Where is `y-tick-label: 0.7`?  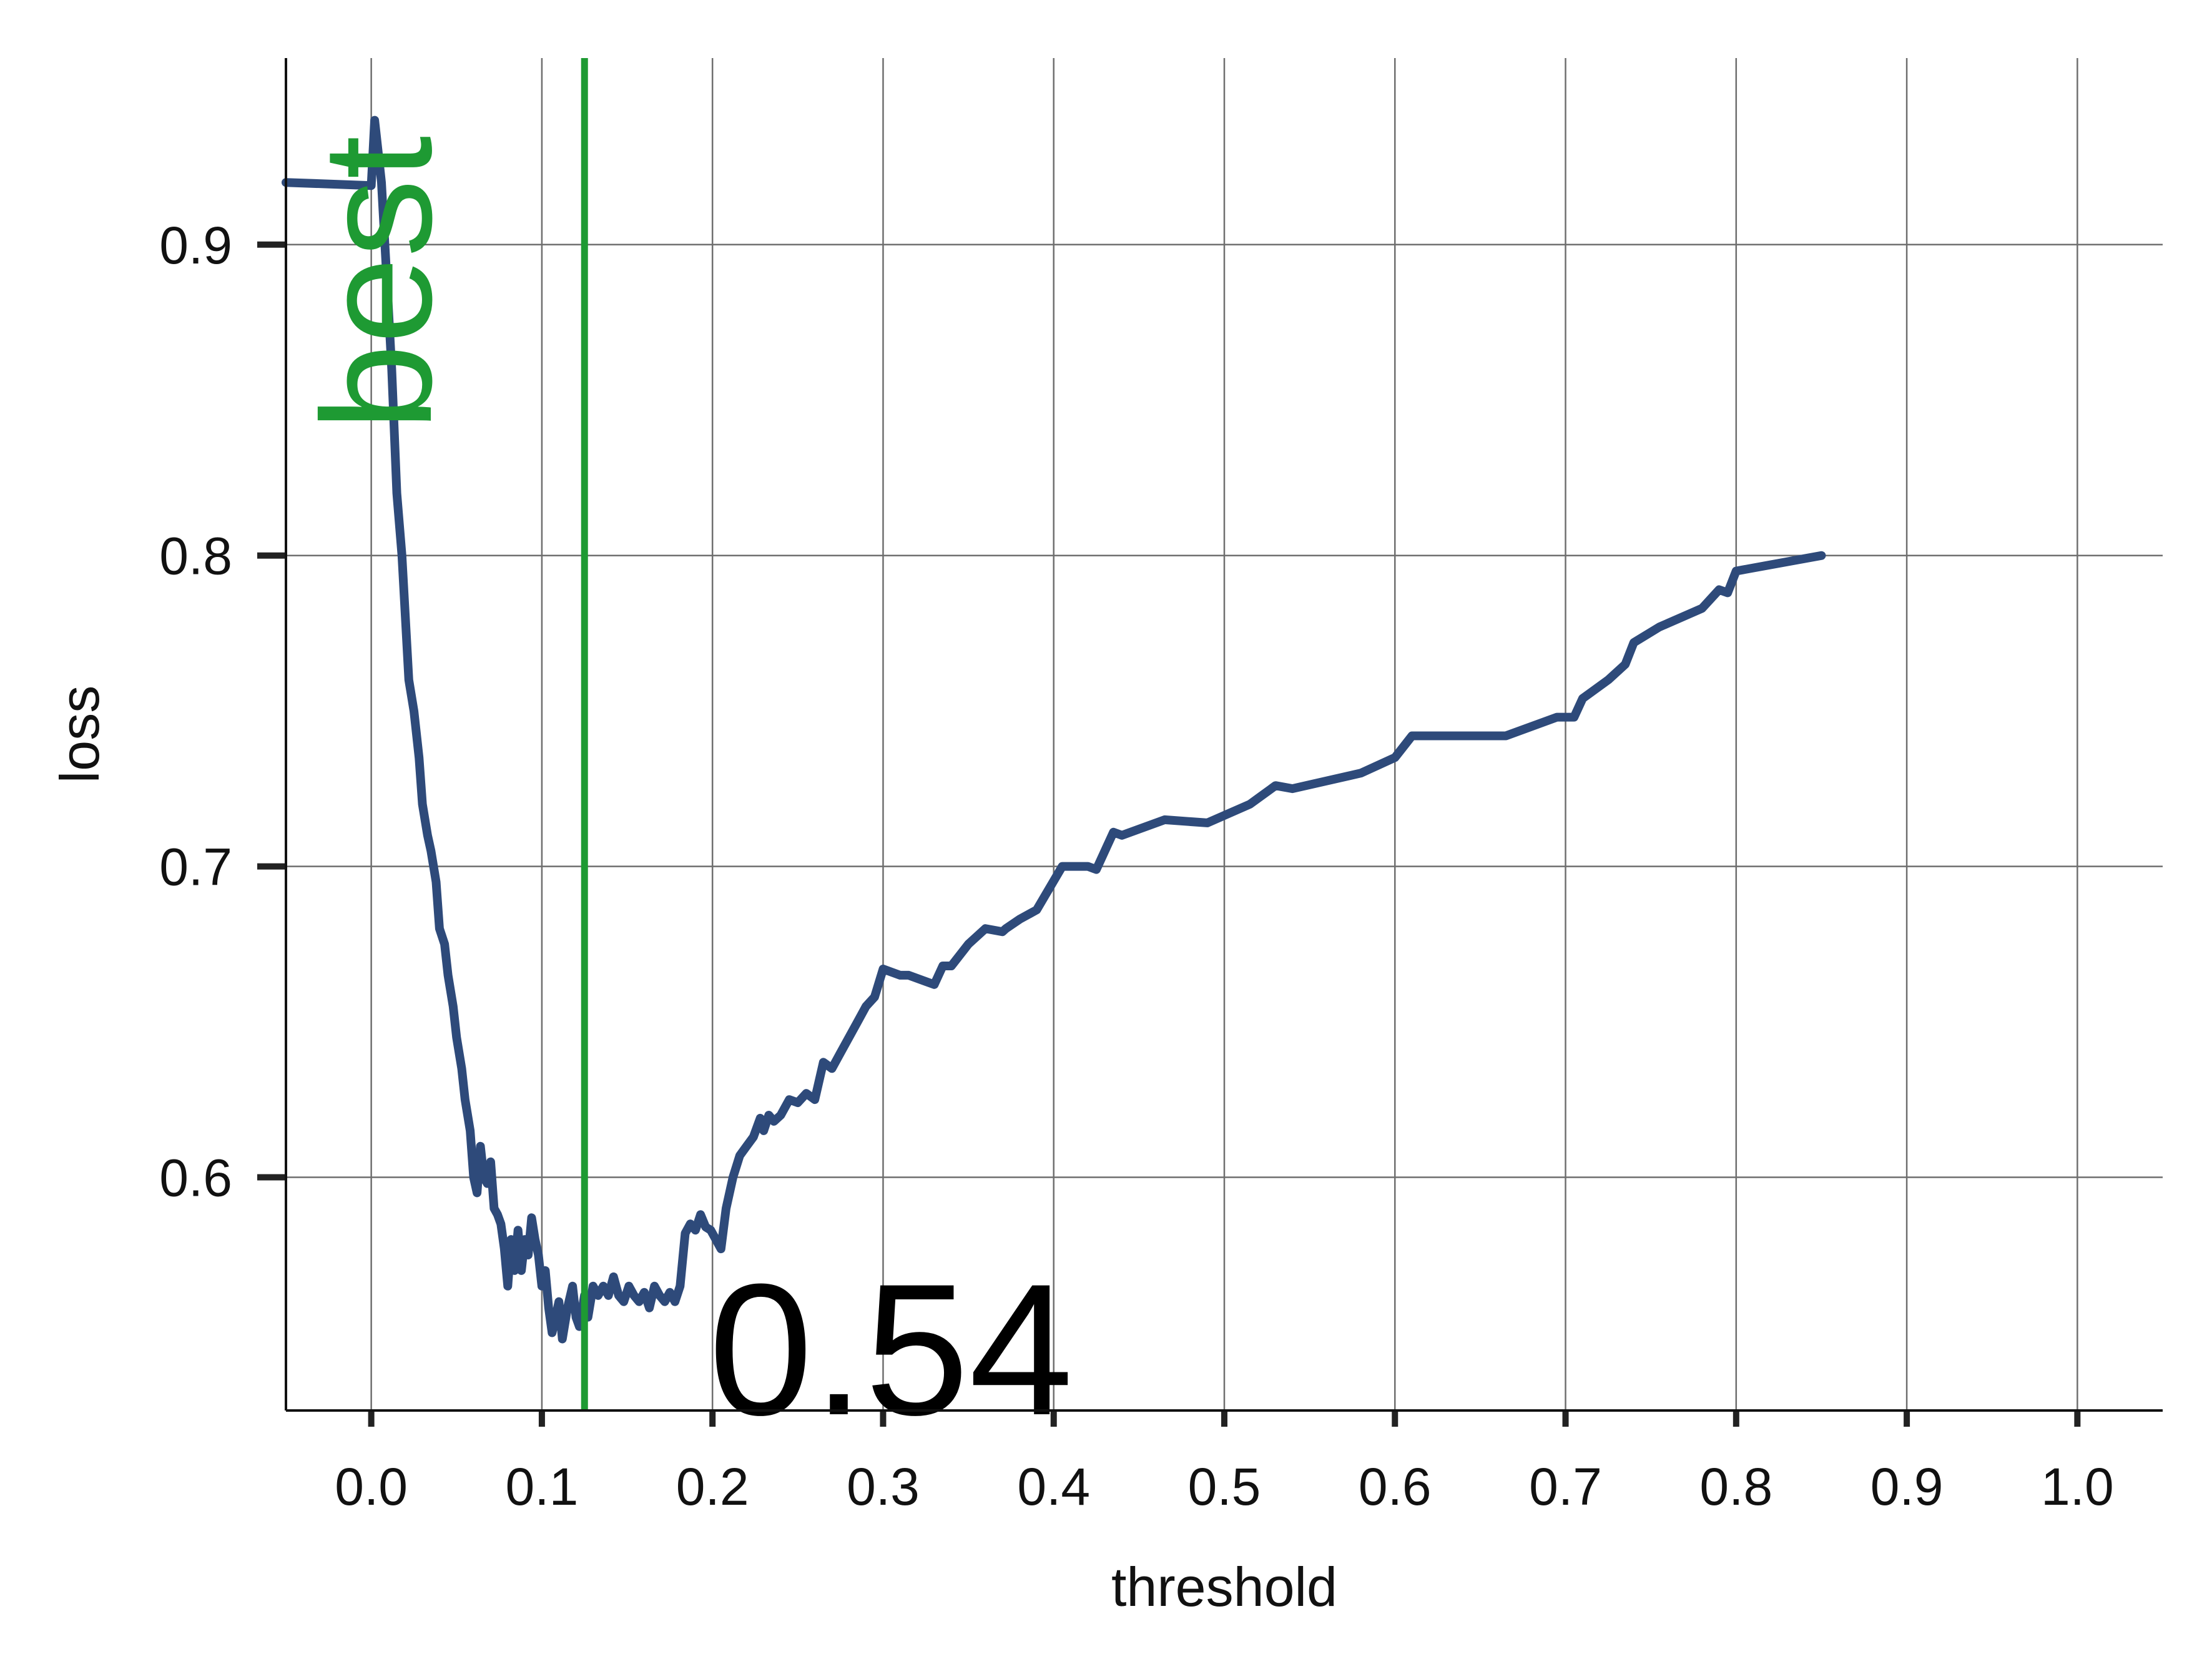 y-tick-label: 0.7 is located at coordinates (195, 867).